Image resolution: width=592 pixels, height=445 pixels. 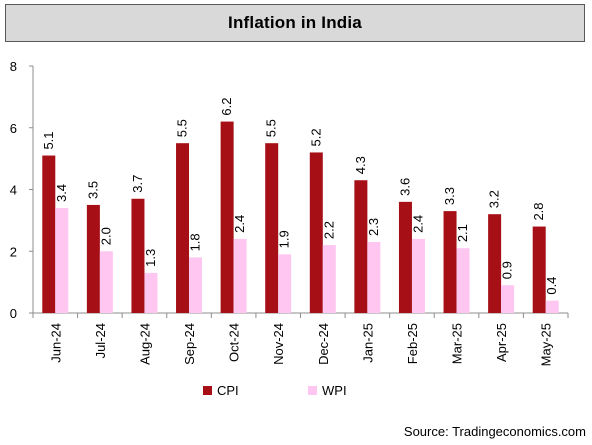 I want to click on y-tick-label: 4, so click(x=13, y=190).